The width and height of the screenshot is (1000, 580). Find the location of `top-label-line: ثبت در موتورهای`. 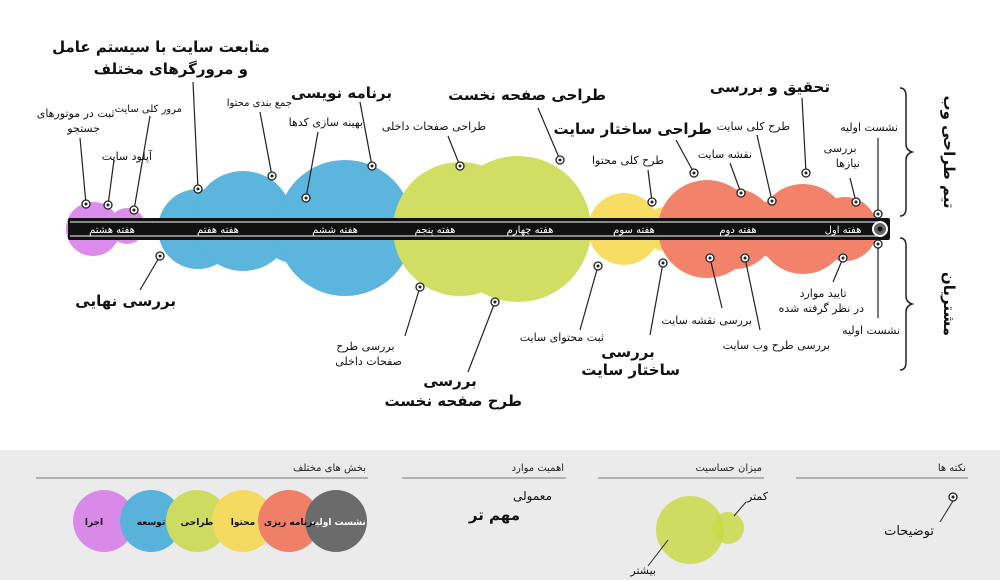

top-label-line: ثبت در موتورهای is located at coordinates (76, 113).